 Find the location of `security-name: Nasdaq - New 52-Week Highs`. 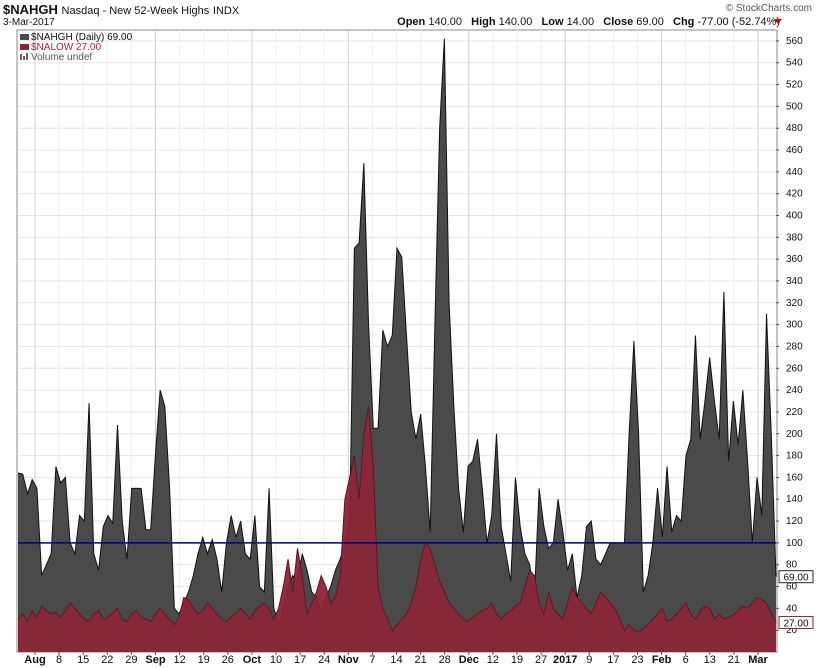

security-name: Nasdaq - New 52-Week Highs is located at coordinates (135, 11).